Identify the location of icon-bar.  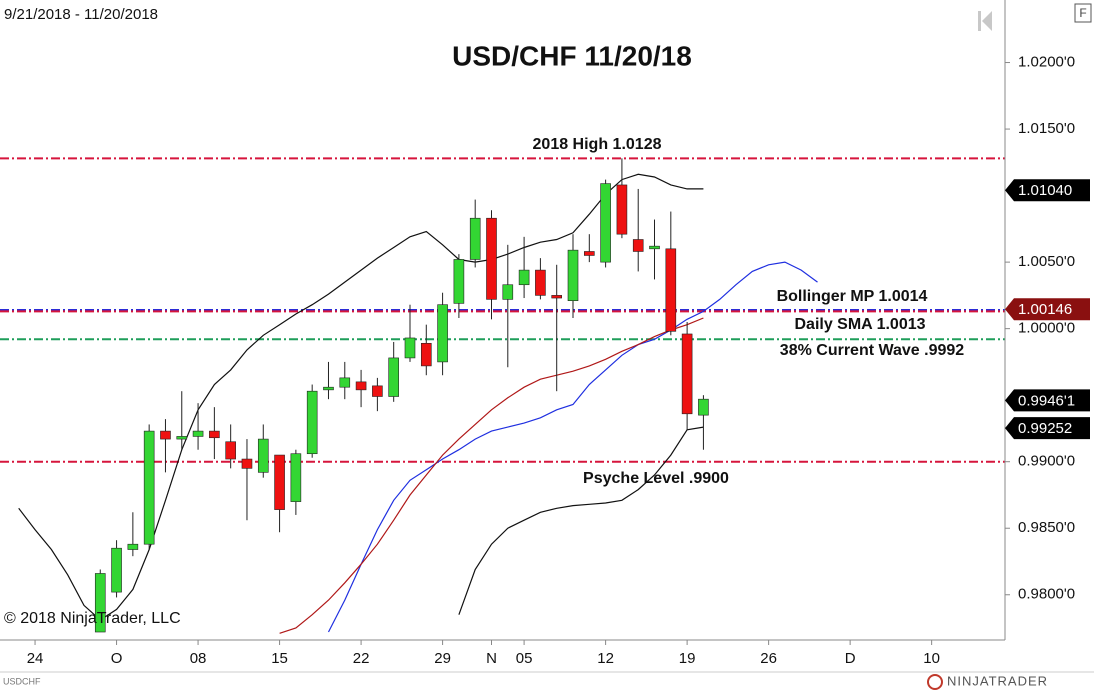
(979, 21).